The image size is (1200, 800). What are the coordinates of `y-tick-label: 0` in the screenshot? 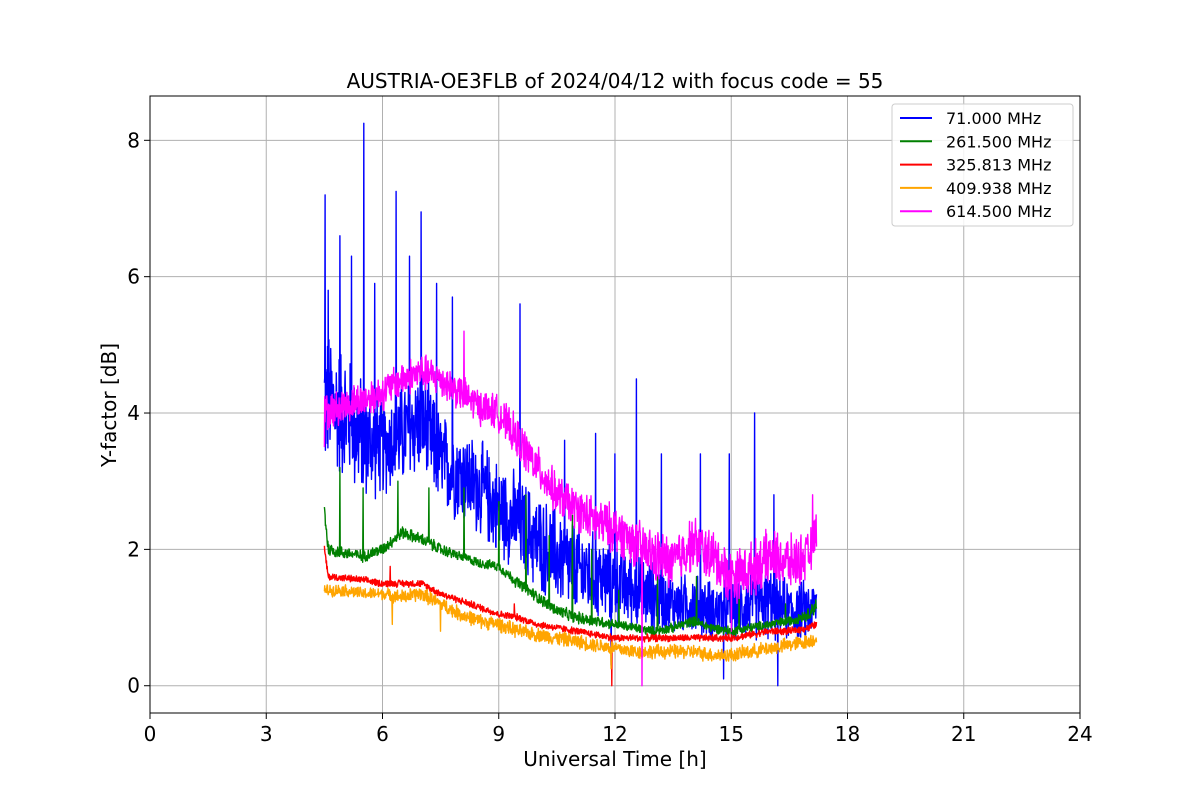 It's located at (133, 686).